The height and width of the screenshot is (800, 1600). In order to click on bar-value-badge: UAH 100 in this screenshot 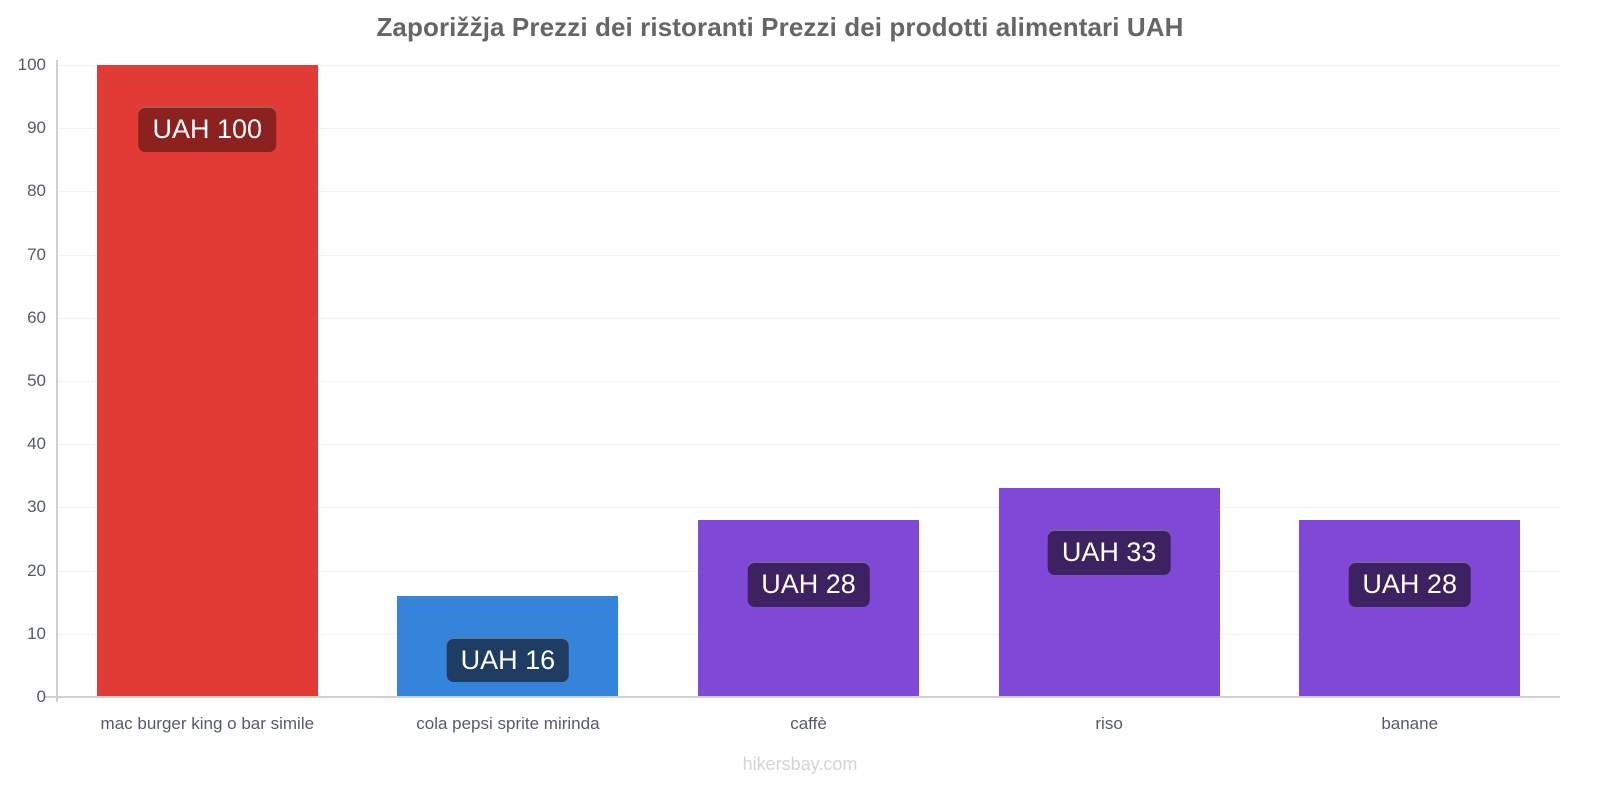, I will do `click(207, 130)`.